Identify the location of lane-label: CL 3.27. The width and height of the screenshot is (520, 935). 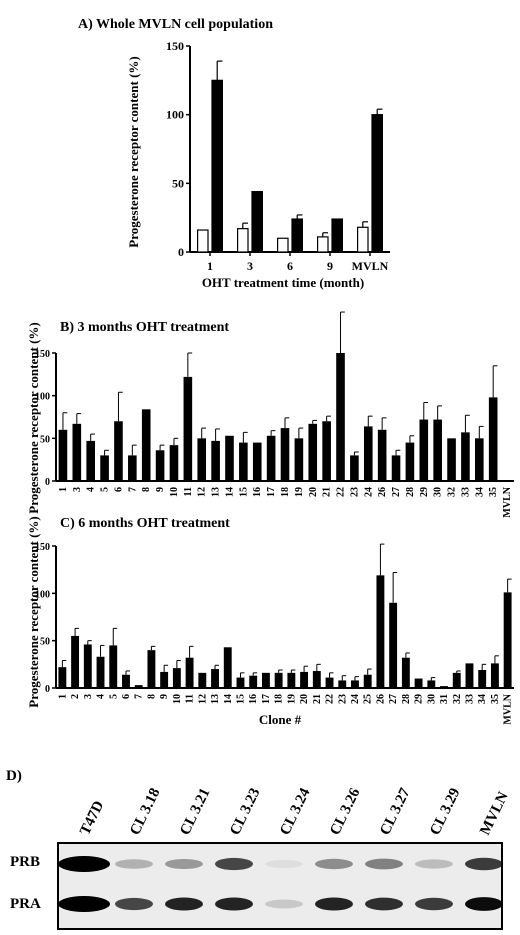
(395, 811).